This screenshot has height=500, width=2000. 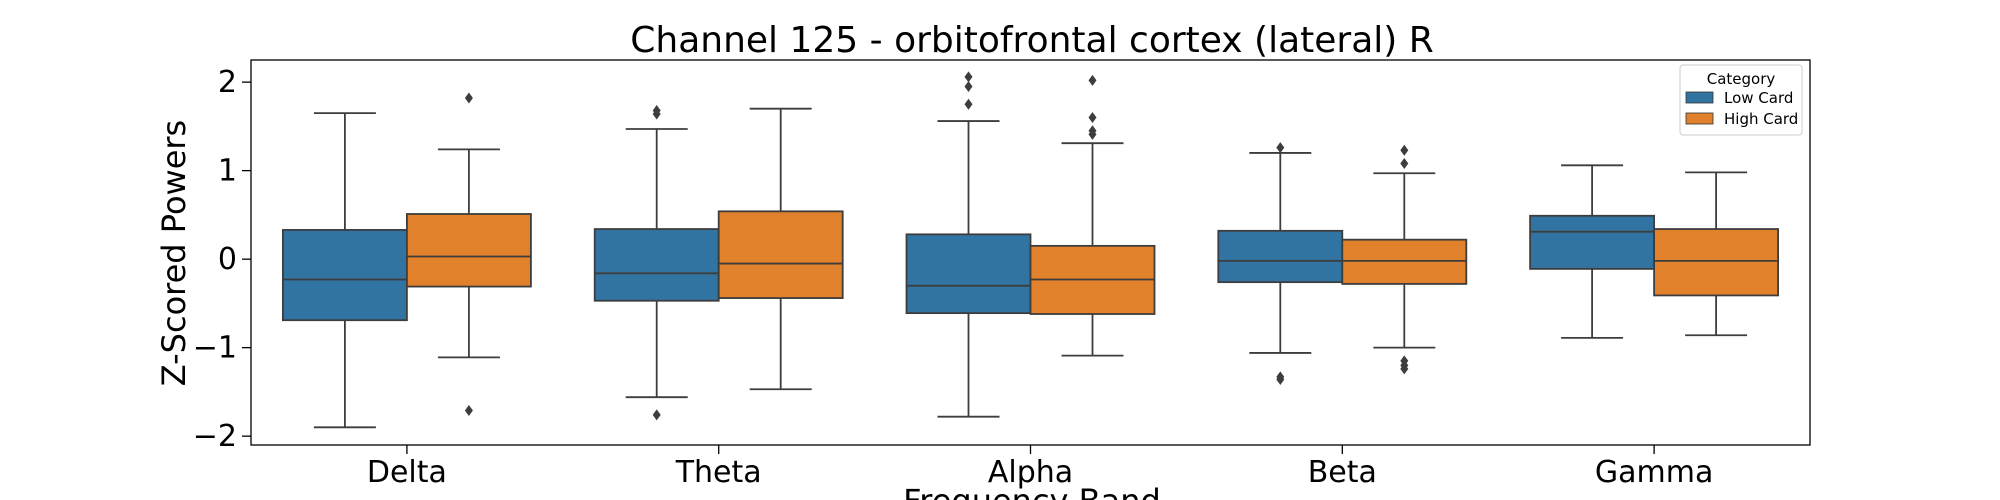 I want to click on box-low-card-delta, so click(x=344, y=270).